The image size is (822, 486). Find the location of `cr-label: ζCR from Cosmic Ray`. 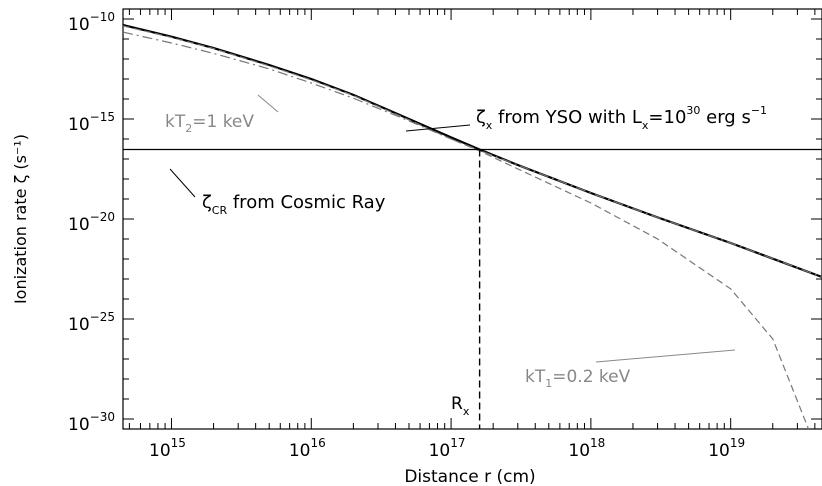

cr-label: ζCR from Cosmic Ray is located at coordinates (294, 204).